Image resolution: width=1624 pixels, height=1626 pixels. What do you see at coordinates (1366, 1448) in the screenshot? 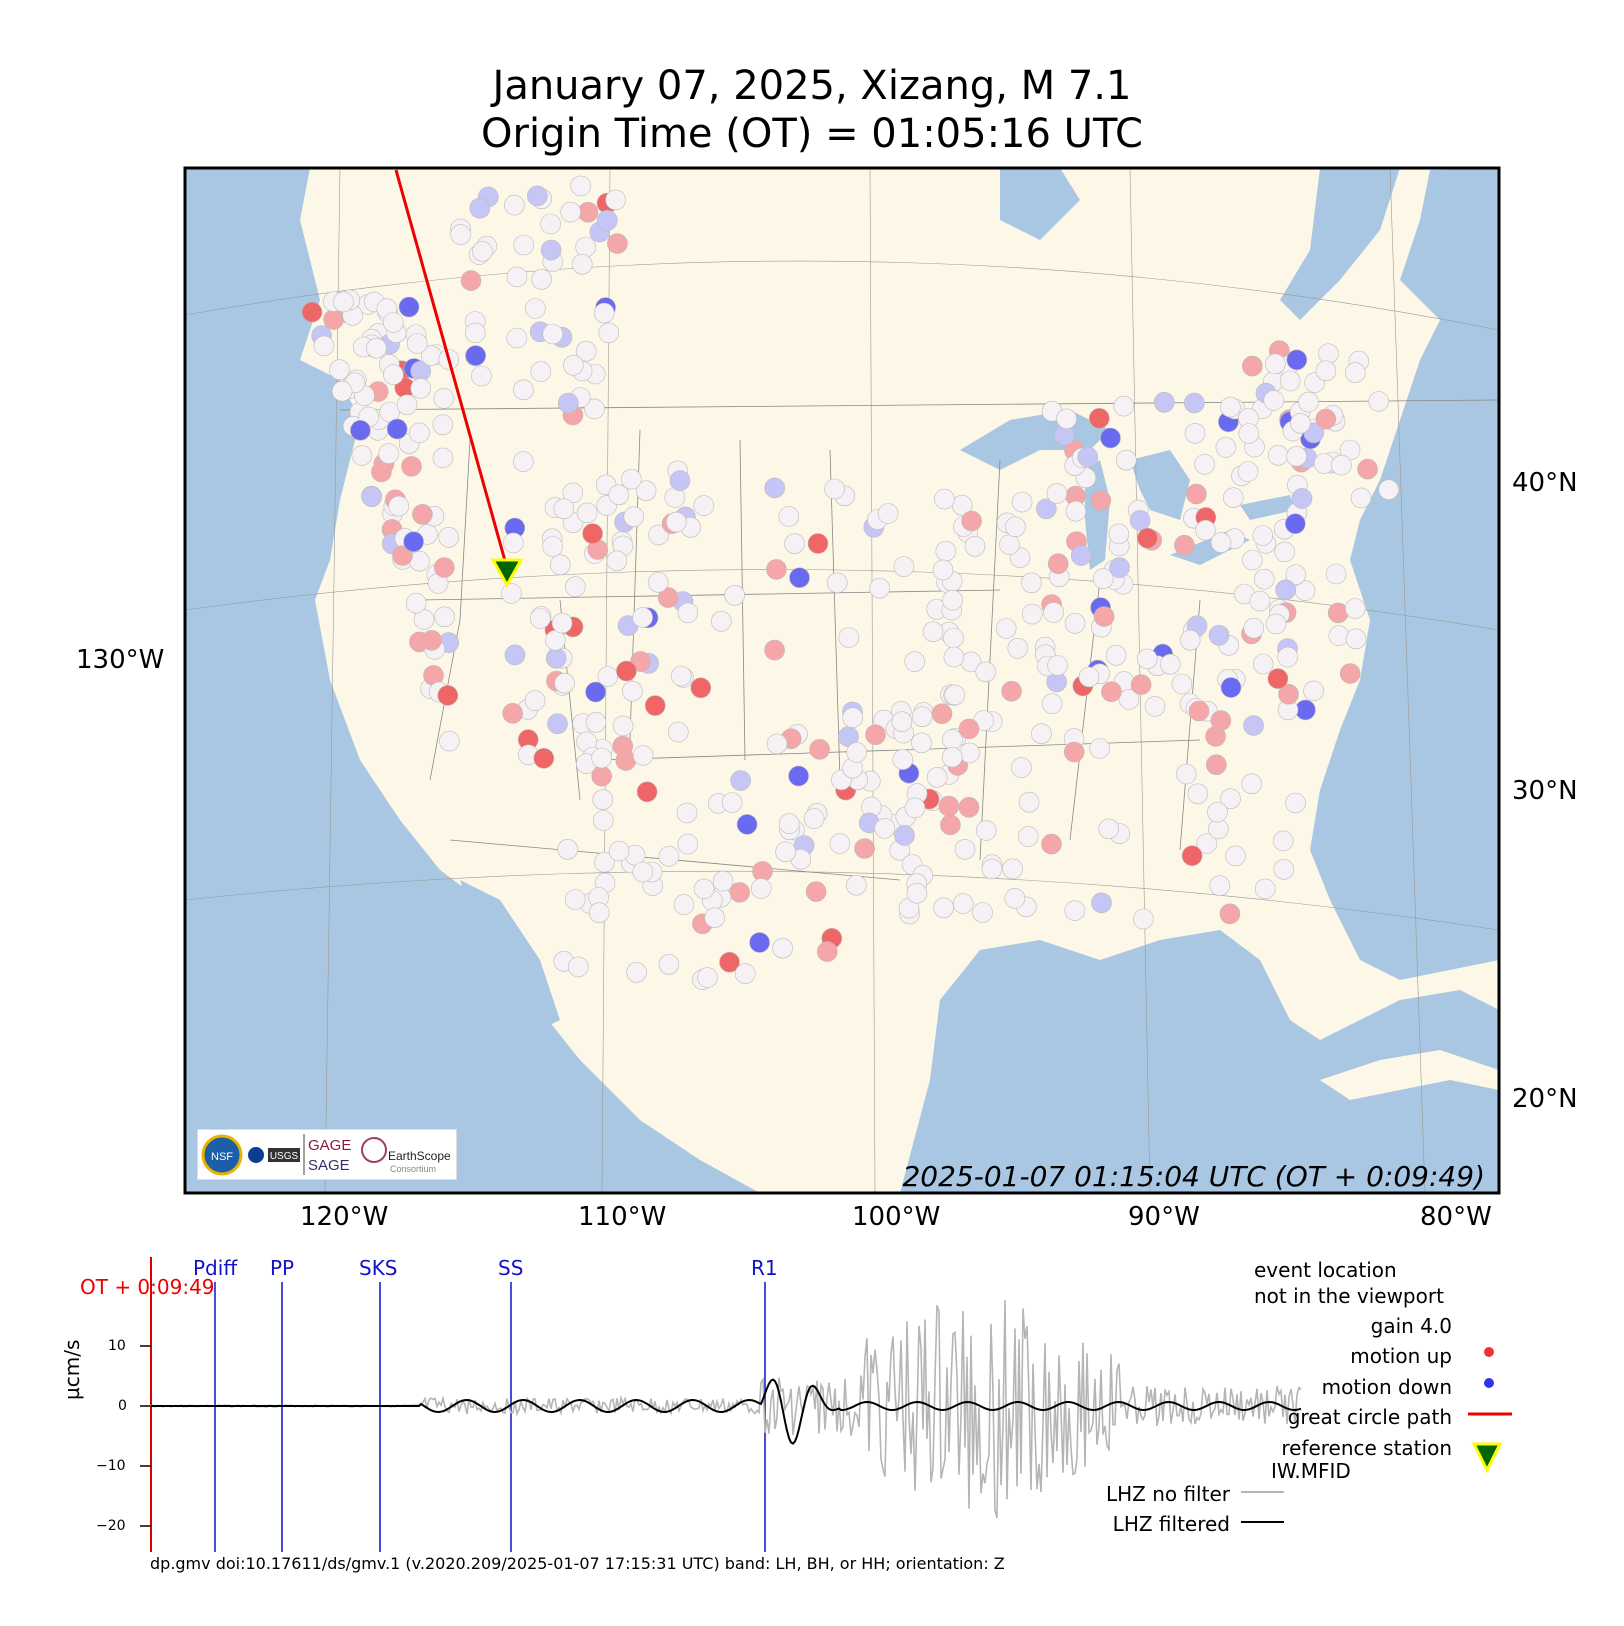
I see `legend-reference-station: reference station` at bounding box center [1366, 1448].